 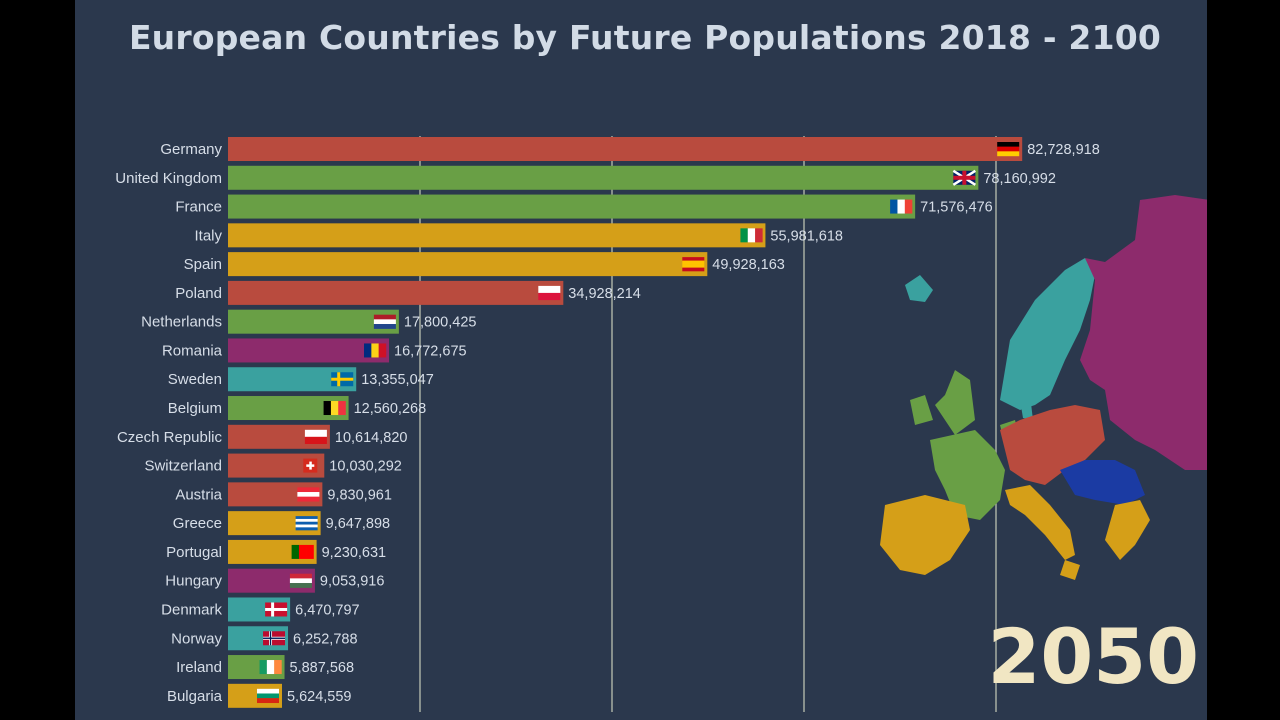 What do you see at coordinates (191, 609) in the screenshot?
I see `category-label: Denmark` at bounding box center [191, 609].